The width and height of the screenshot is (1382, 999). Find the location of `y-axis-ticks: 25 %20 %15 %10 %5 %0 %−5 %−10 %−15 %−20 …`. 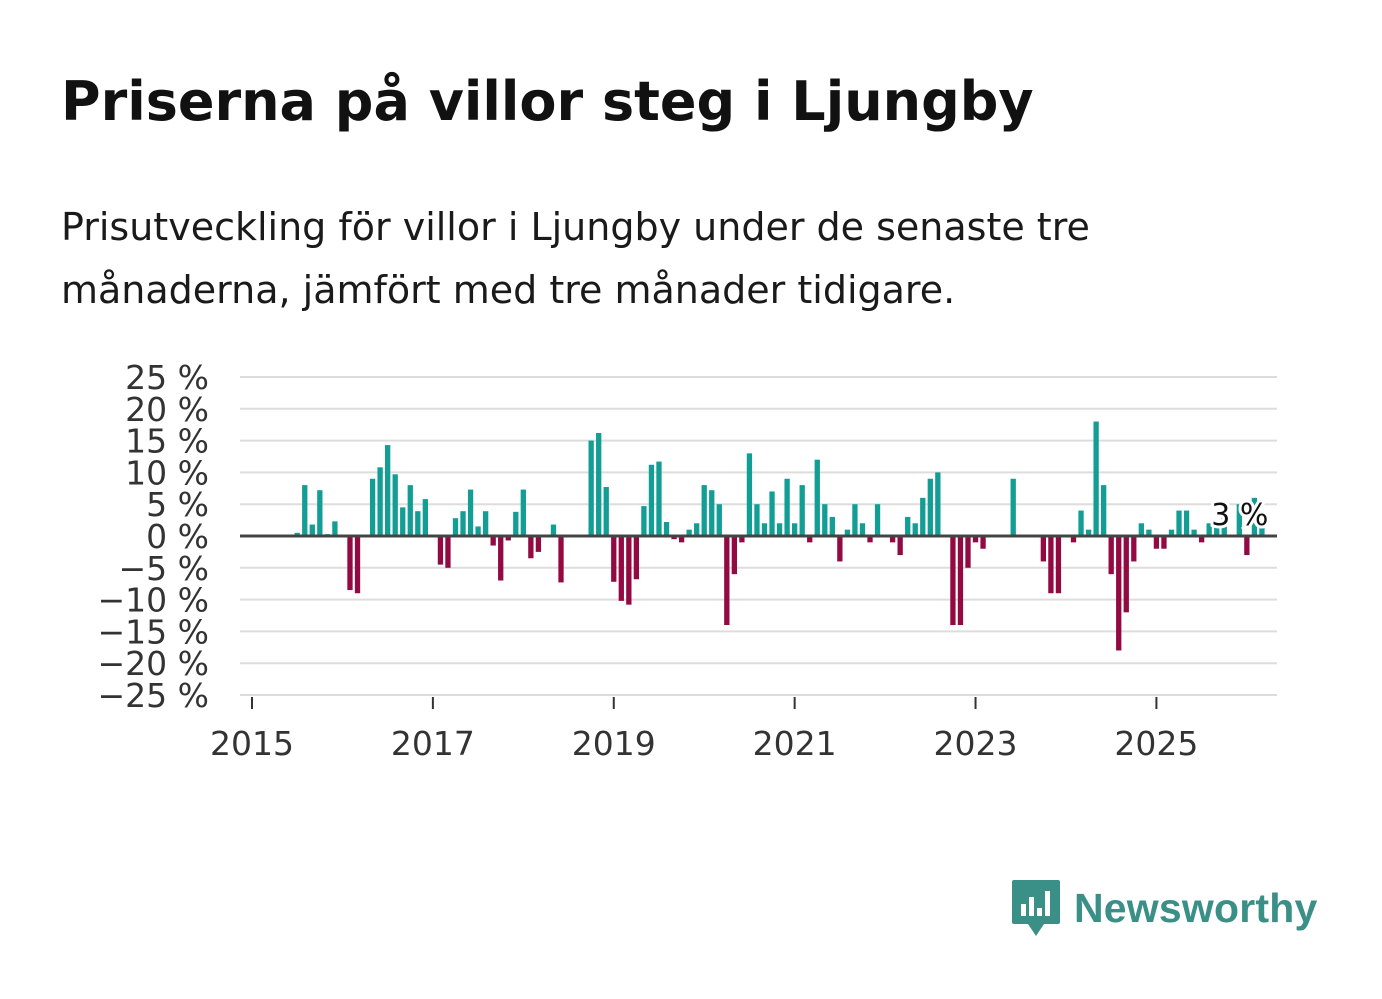

y-axis-ticks: 25 %20 %15 %10 %5 %0 %−5 %−10 %−15 %−20 … is located at coordinates (154, 536).